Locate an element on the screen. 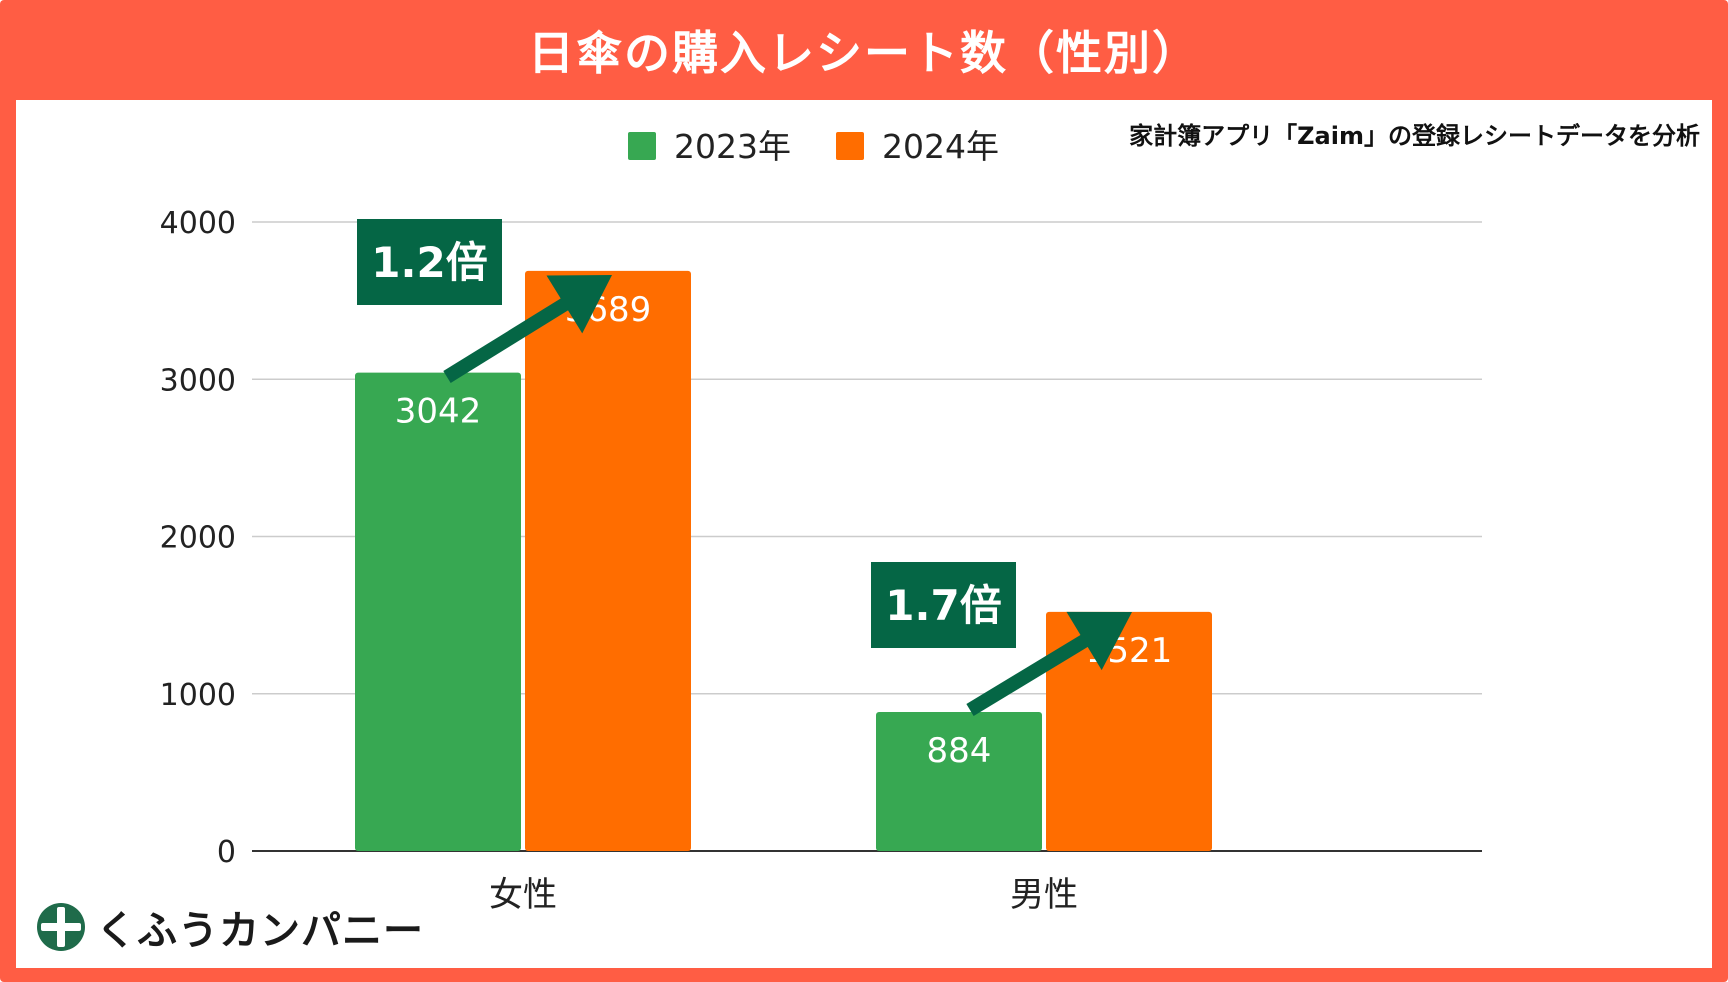 Image resolution: width=1728 pixels, height=982 pixels. page-title: 日傘の購入レシート数（性別） is located at coordinates (864, 53).